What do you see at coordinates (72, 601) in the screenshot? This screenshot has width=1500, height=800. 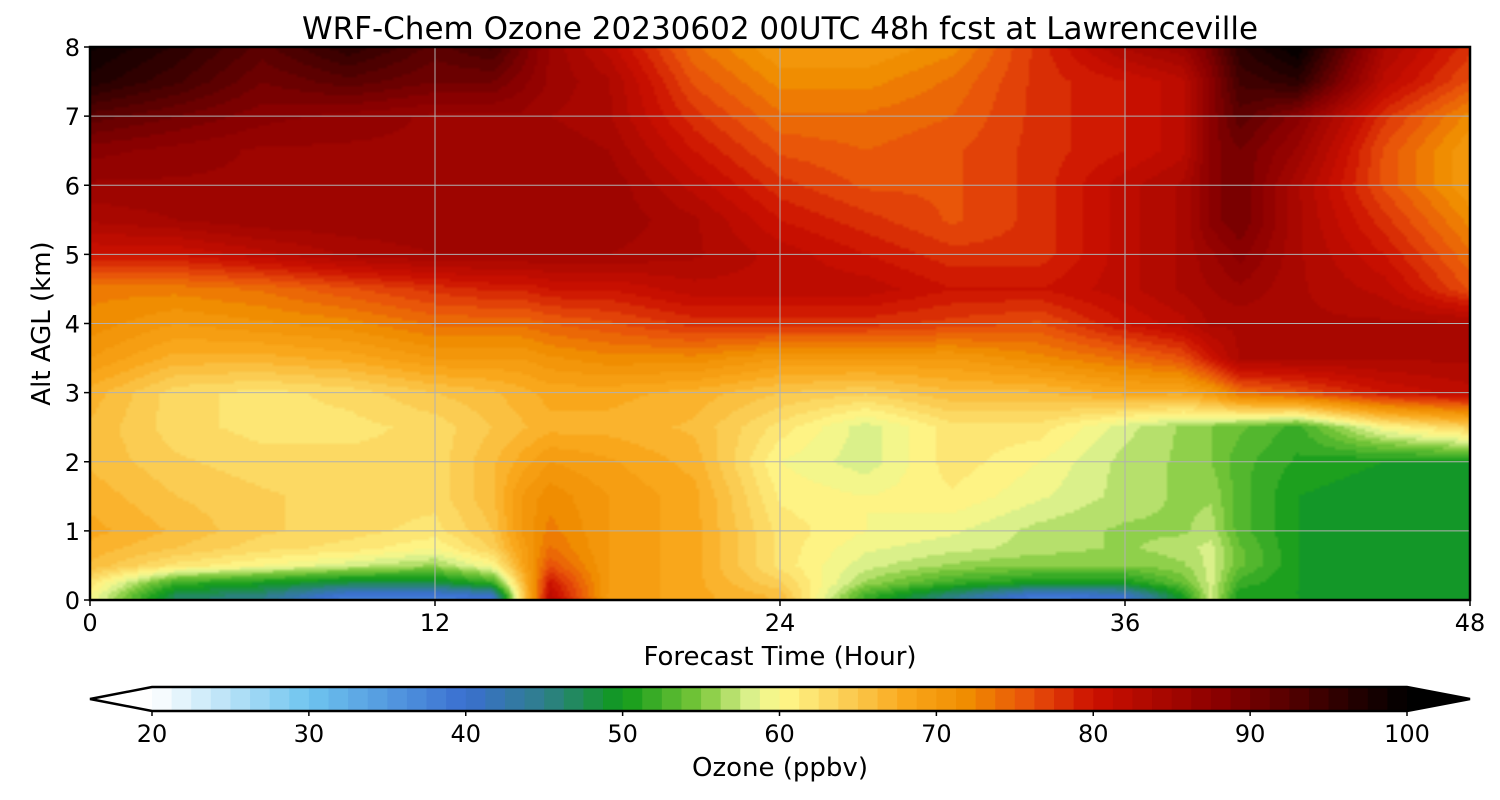 I see `y-tick-label: 0` at bounding box center [72, 601].